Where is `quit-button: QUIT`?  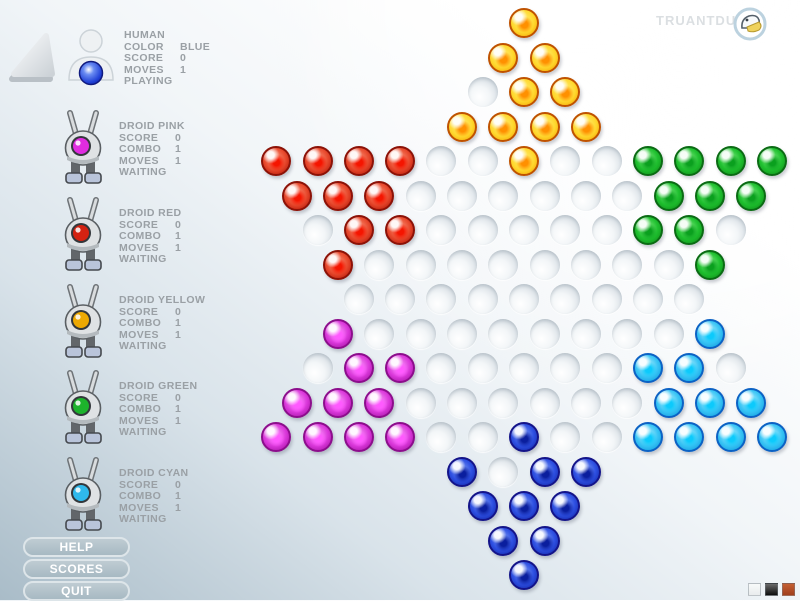 quit-button: QUIT is located at coordinates (76, 591).